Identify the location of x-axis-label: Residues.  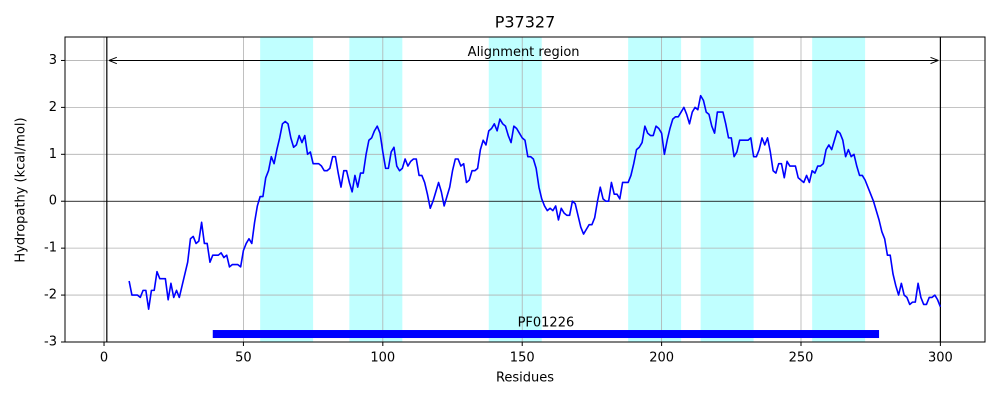
(525, 378).